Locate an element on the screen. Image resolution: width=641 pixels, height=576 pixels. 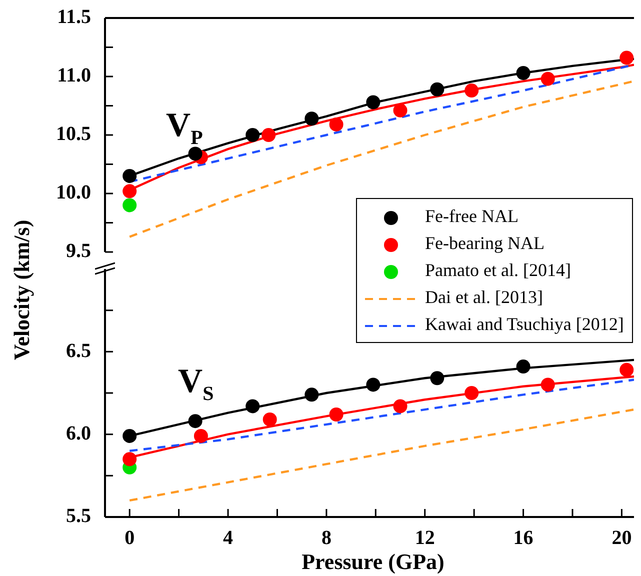
x-tick-label: 4 is located at coordinates (228, 538).